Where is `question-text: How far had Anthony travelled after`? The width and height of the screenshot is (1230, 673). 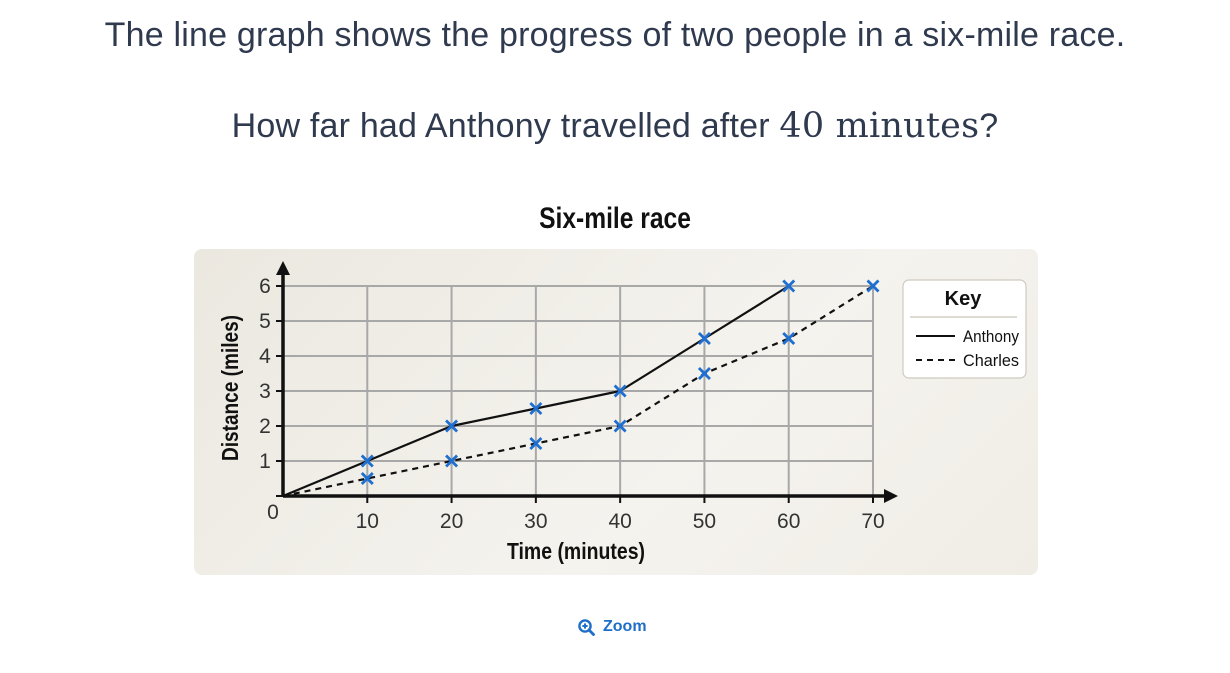
question-text: How far had Anthony travelled after is located at coordinates (505, 126).